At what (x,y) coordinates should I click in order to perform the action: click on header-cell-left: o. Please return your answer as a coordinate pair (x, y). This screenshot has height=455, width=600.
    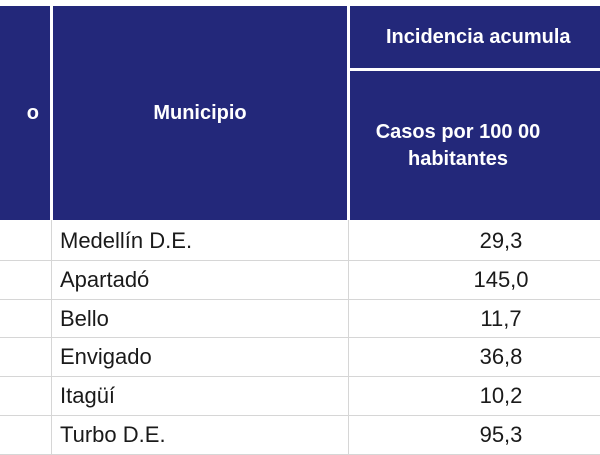
    Looking at the image, I should click on (25, 113).